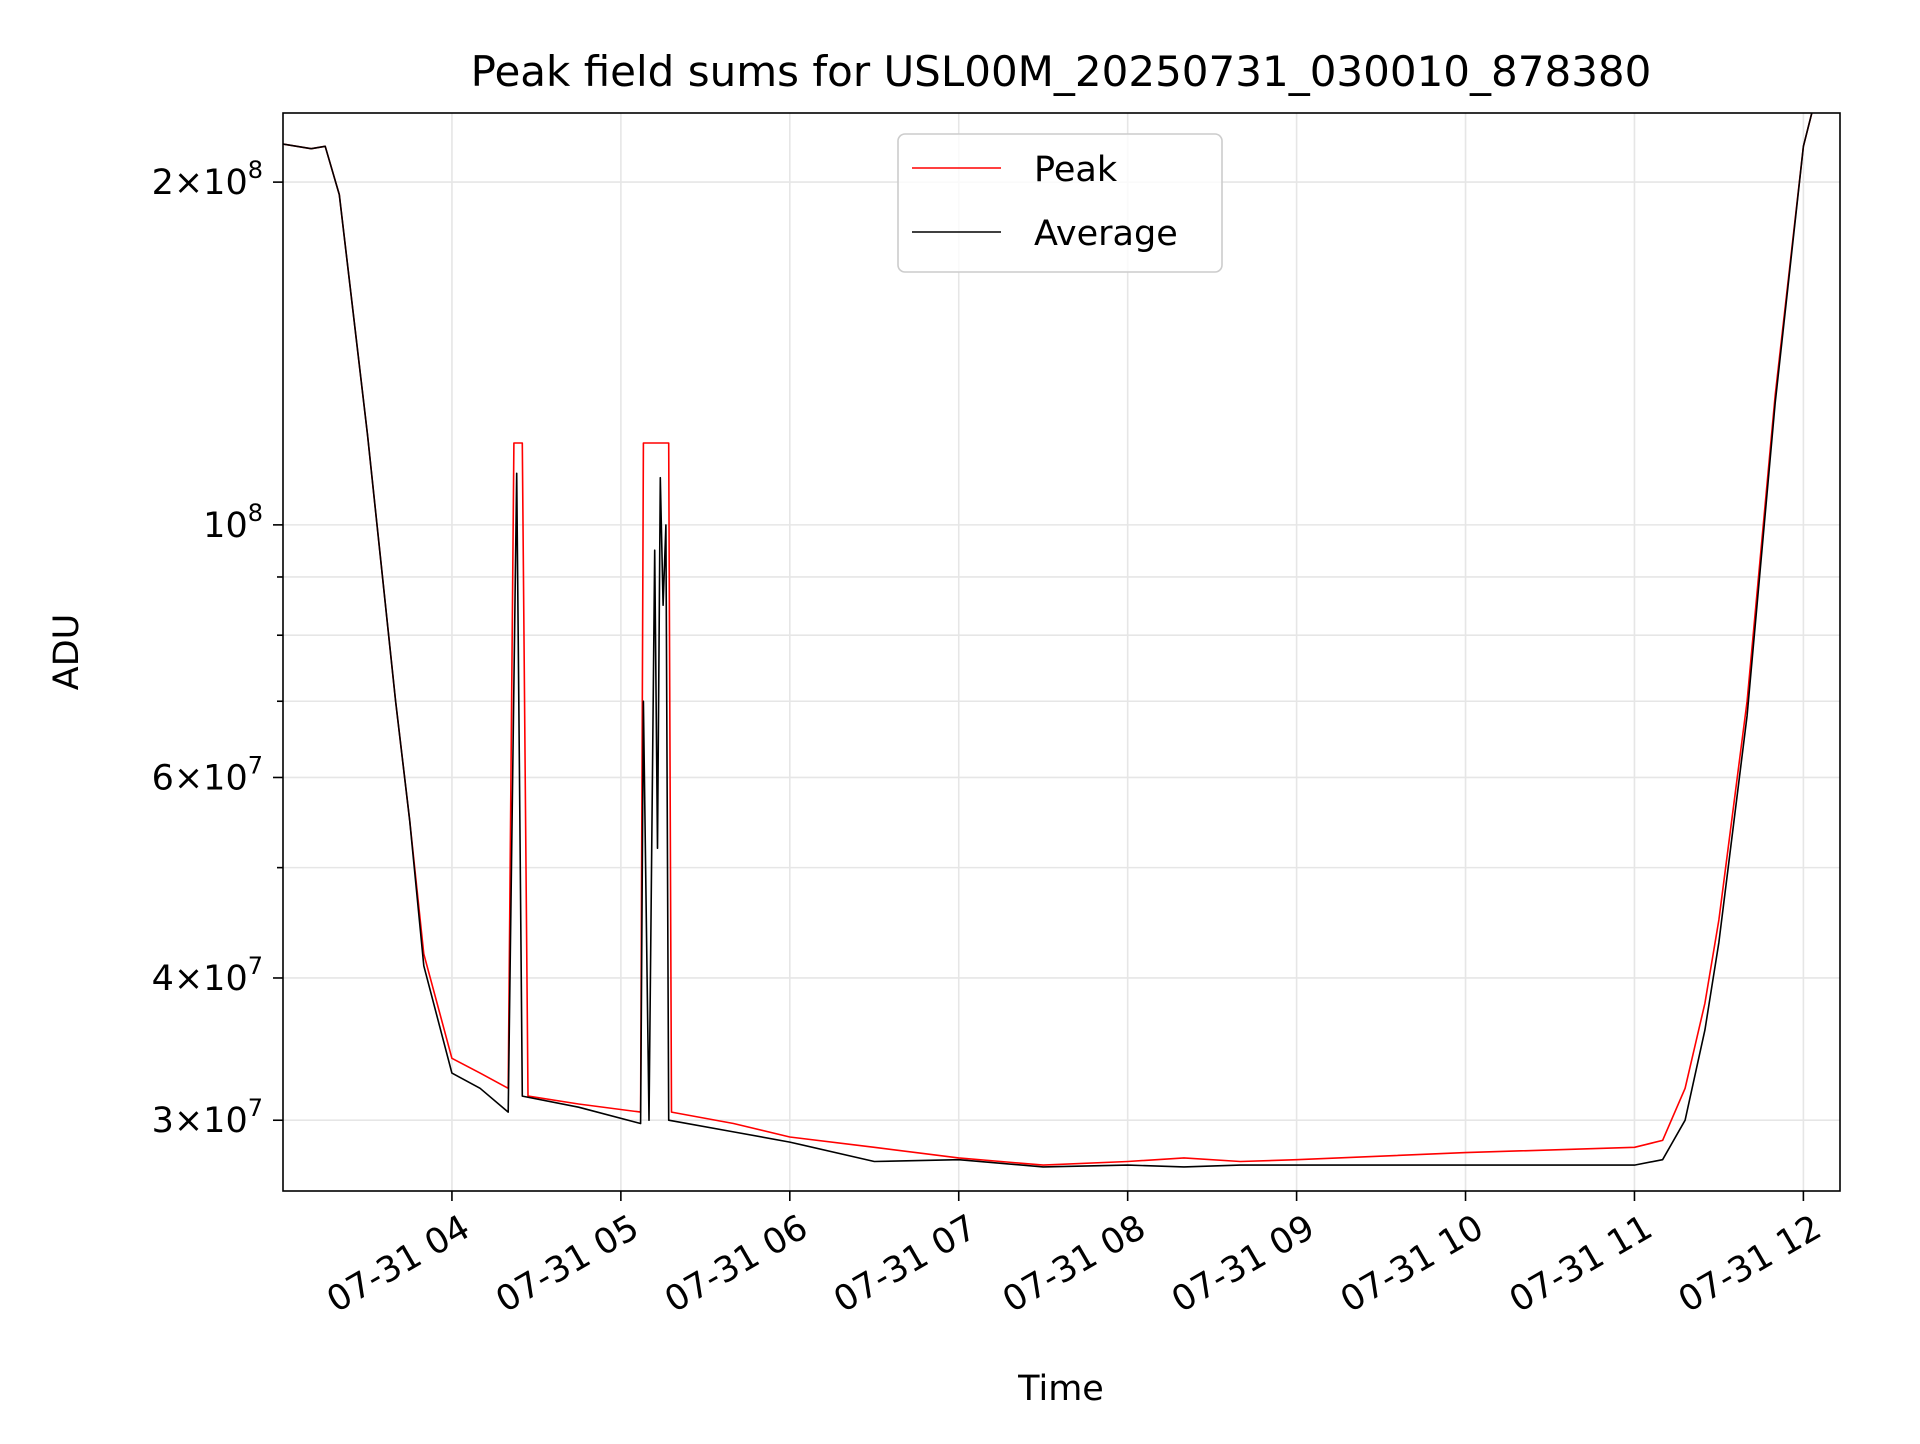  What do you see at coordinates (217, 648) in the screenshot?
I see `y-axis: 3×107 4×107 6×107 108 2×108` at bounding box center [217, 648].